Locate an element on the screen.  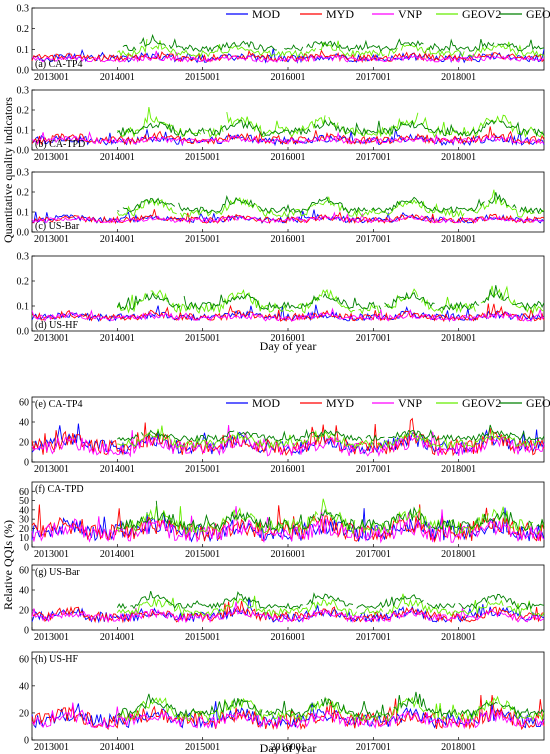
y-axis-title-top: Quantitative quality indicators is located at coordinates (8, 170).